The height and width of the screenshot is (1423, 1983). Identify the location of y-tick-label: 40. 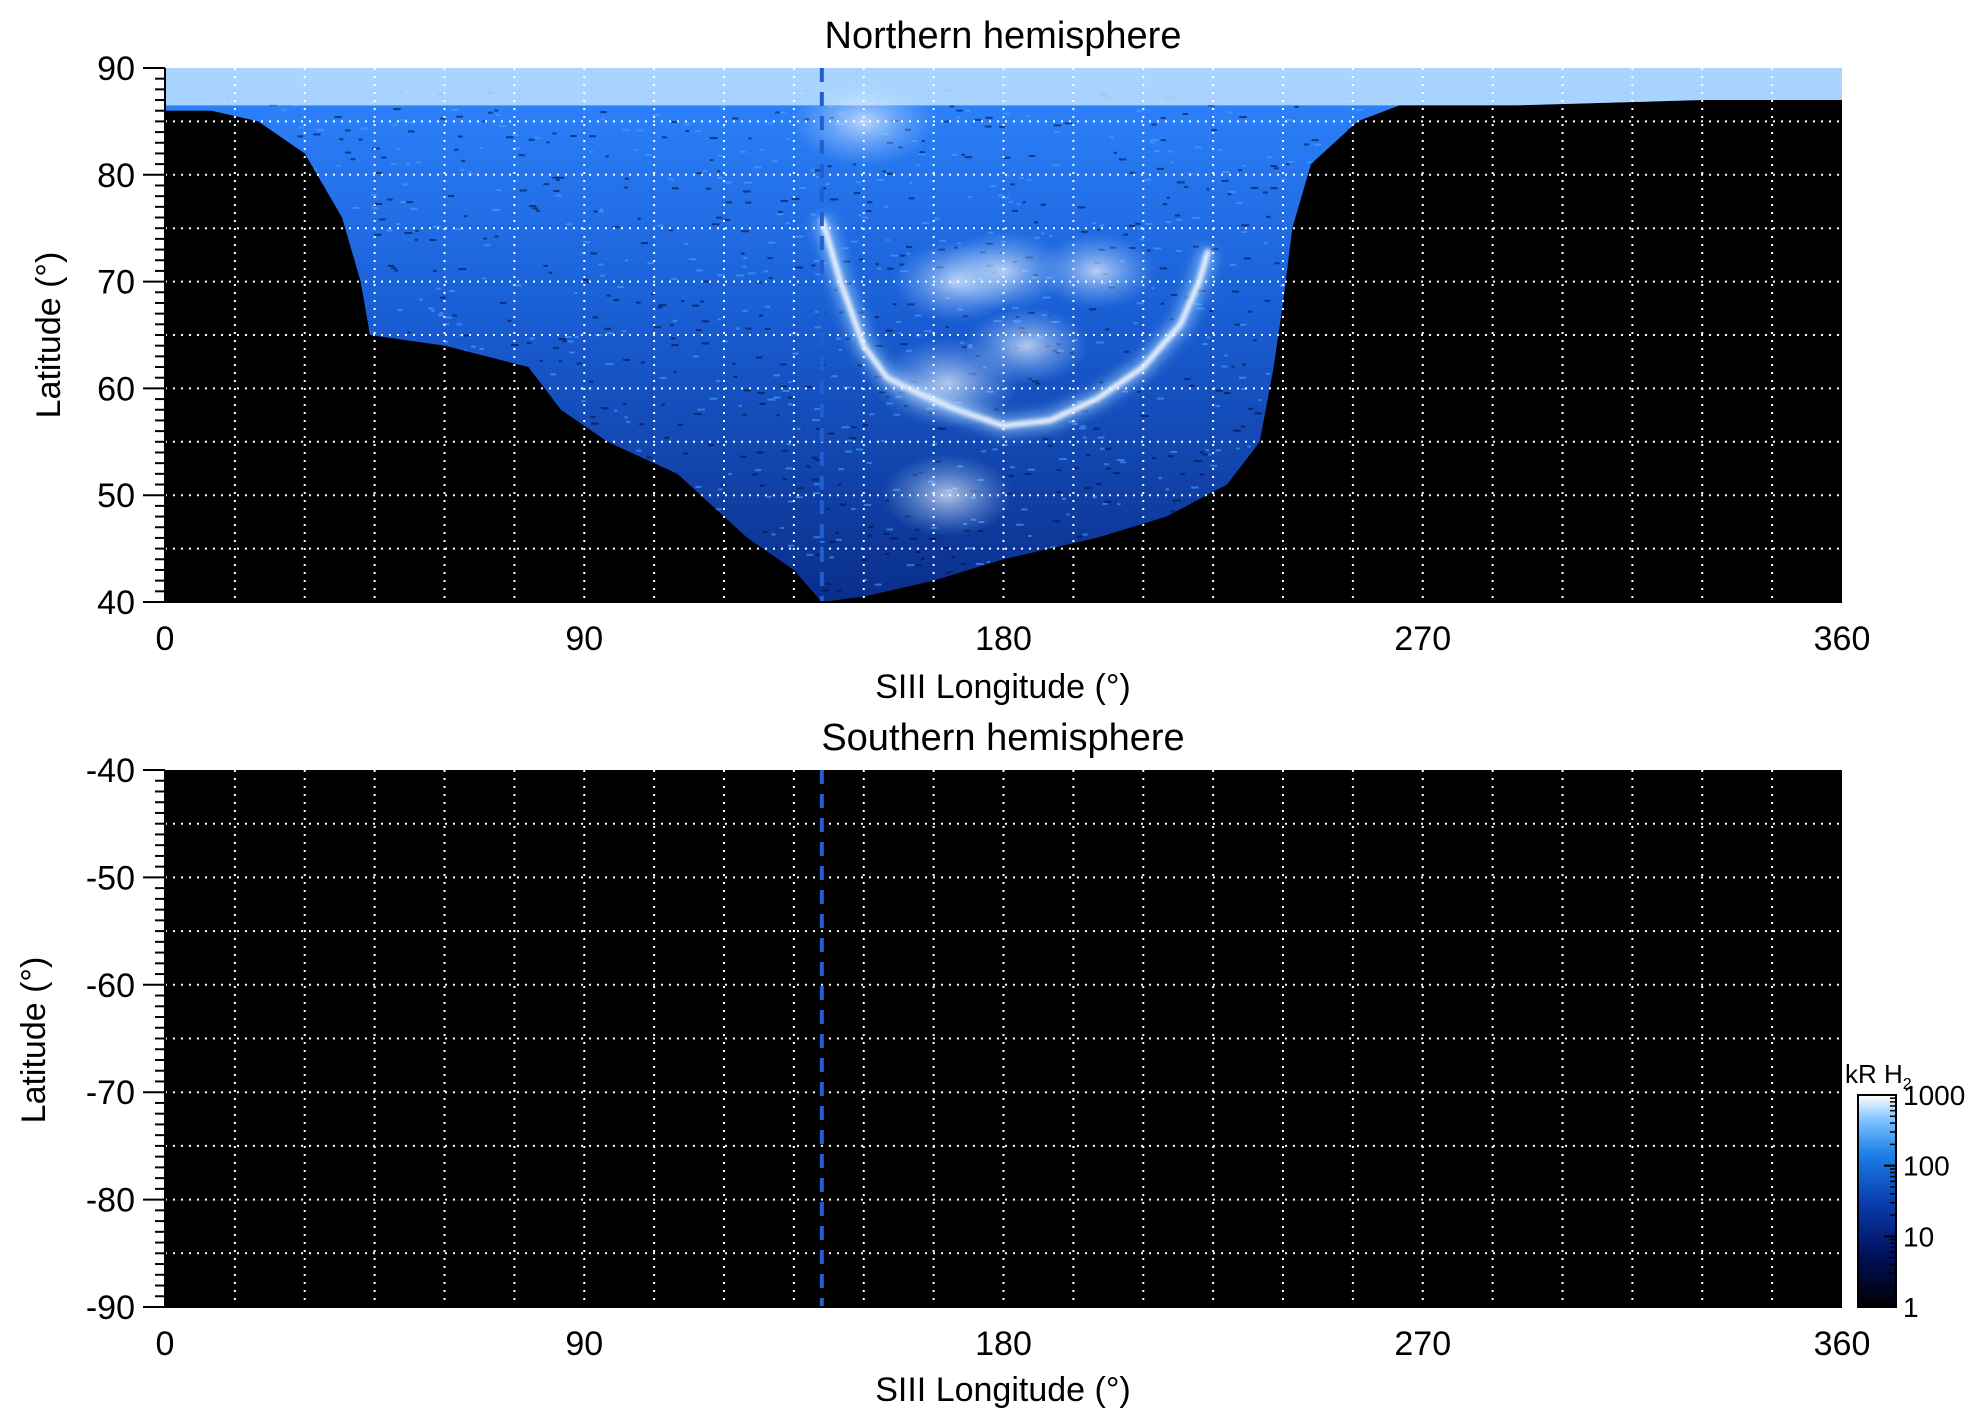
(116, 603).